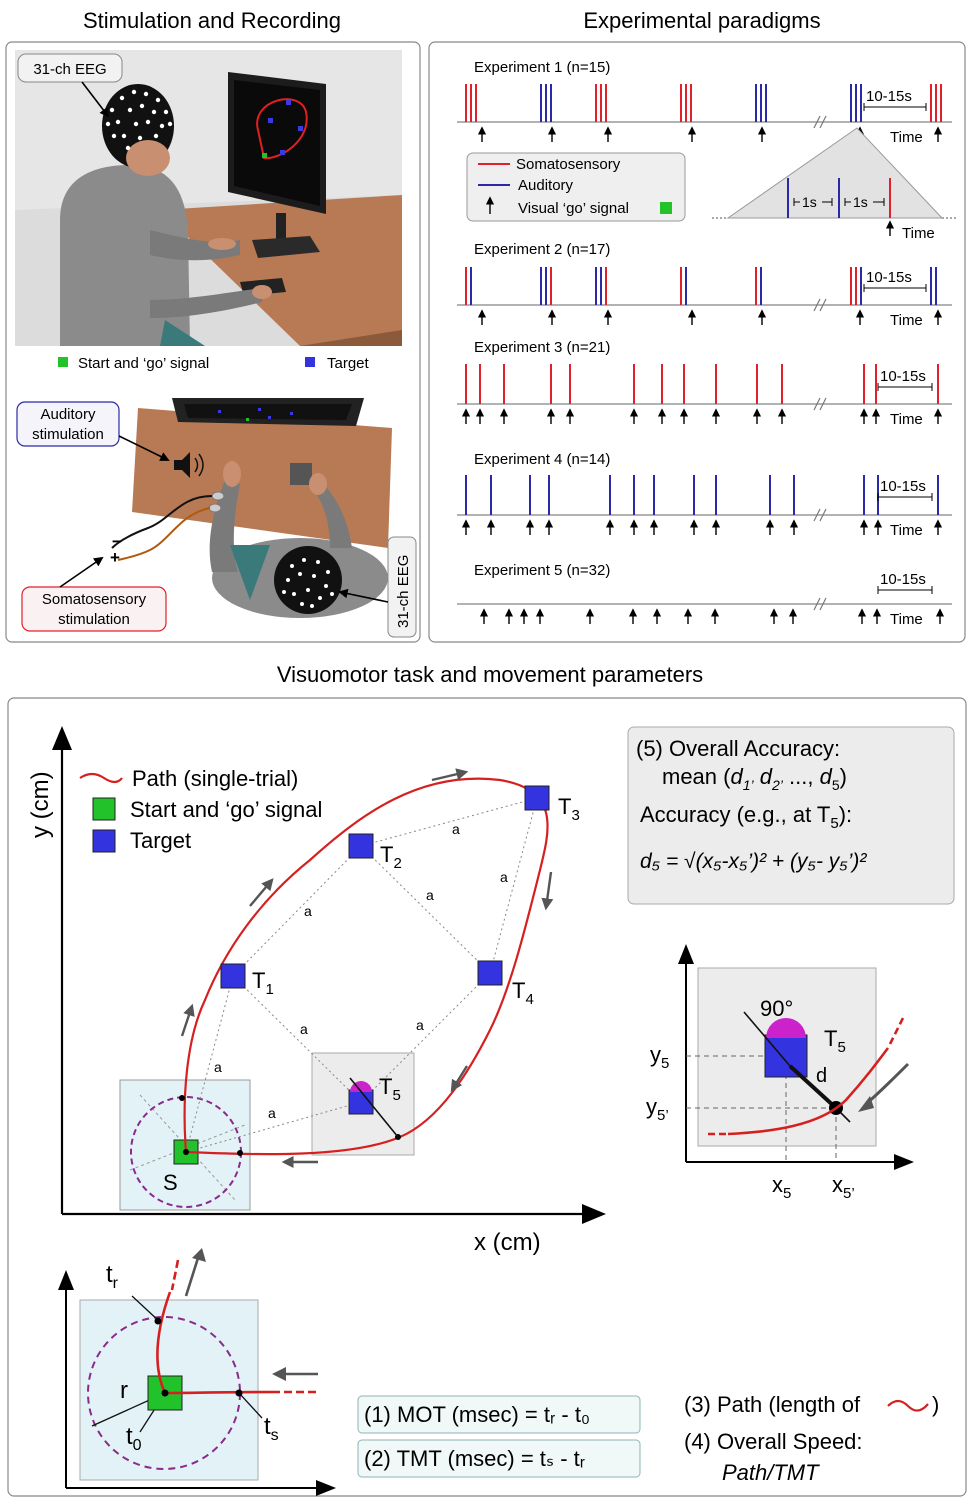  Describe the element at coordinates (490, 973) in the screenshot. I see `target-t4` at that location.